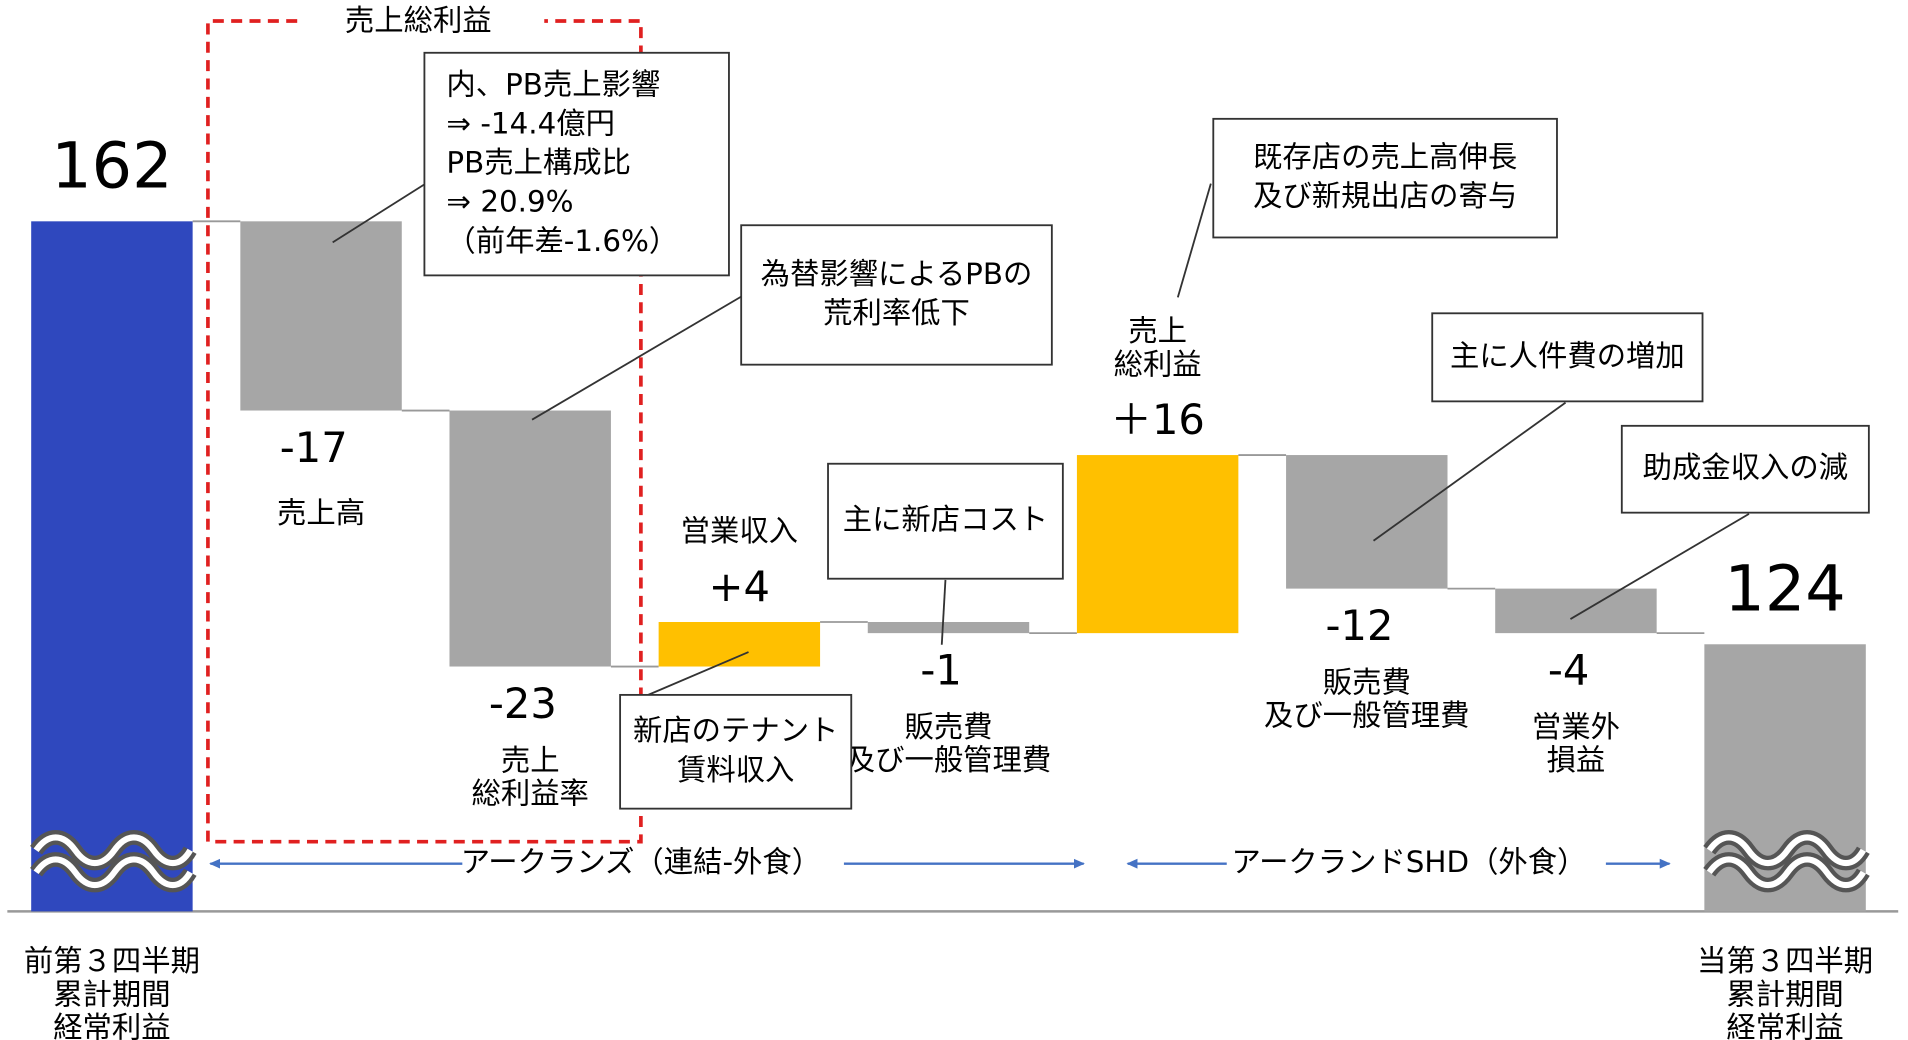 The height and width of the screenshot is (1040, 1908). What do you see at coordinates (1409, 862) in the screenshot?
I see `segment-label: アークランドSHD（外食）` at bounding box center [1409, 862].